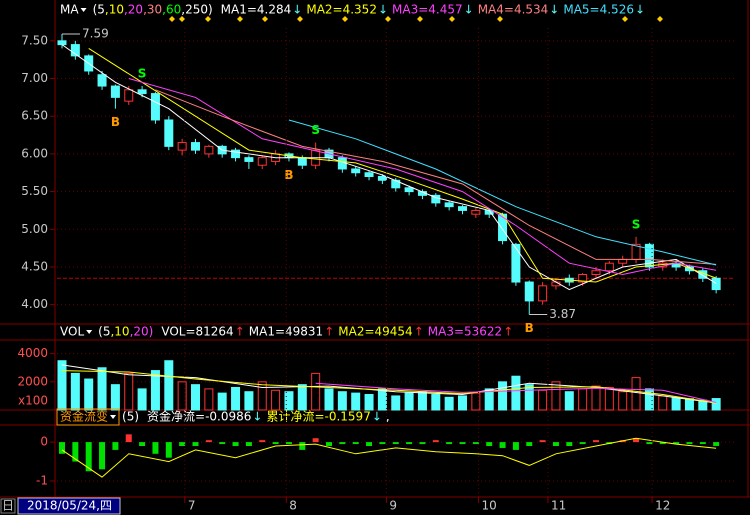 The width and height of the screenshot is (750, 515). What do you see at coordinates (171, 10) in the screenshot?
I see `indicator-param: ,60` at bounding box center [171, 10].